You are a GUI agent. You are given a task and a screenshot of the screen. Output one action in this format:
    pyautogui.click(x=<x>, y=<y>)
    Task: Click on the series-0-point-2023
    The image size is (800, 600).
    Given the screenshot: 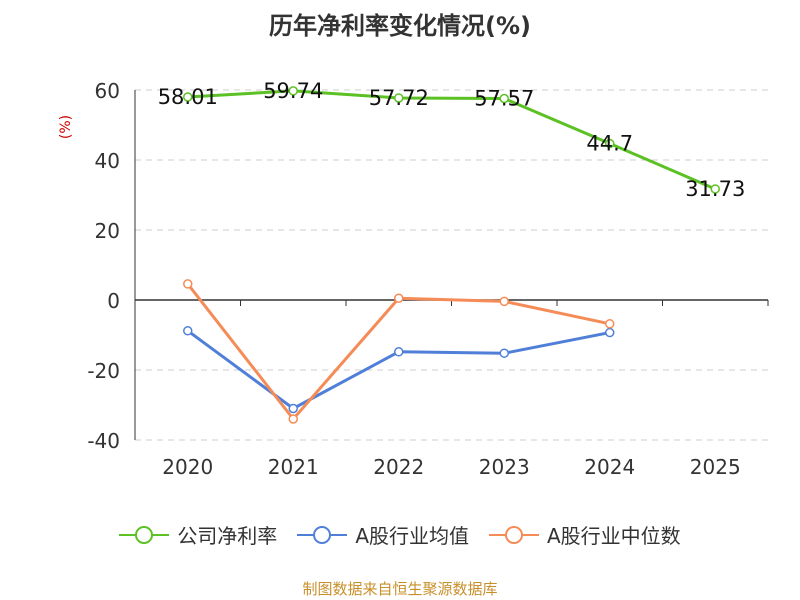 What is the action you would take?
    pyautogui.click(x=504, y=98)
    